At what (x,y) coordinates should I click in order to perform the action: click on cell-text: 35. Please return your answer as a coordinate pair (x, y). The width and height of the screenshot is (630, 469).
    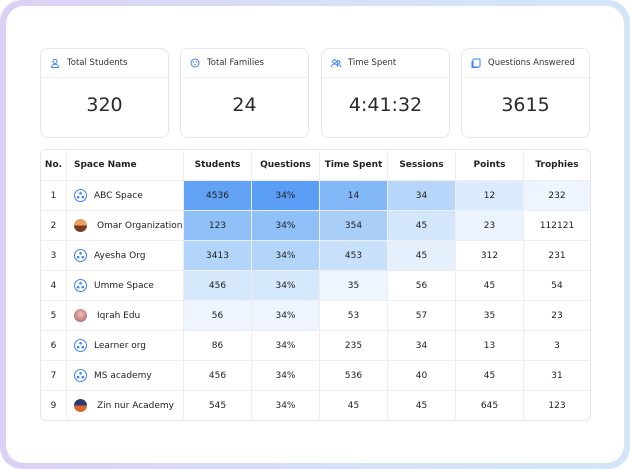
    Looking at the image, I should click on (353, 285).